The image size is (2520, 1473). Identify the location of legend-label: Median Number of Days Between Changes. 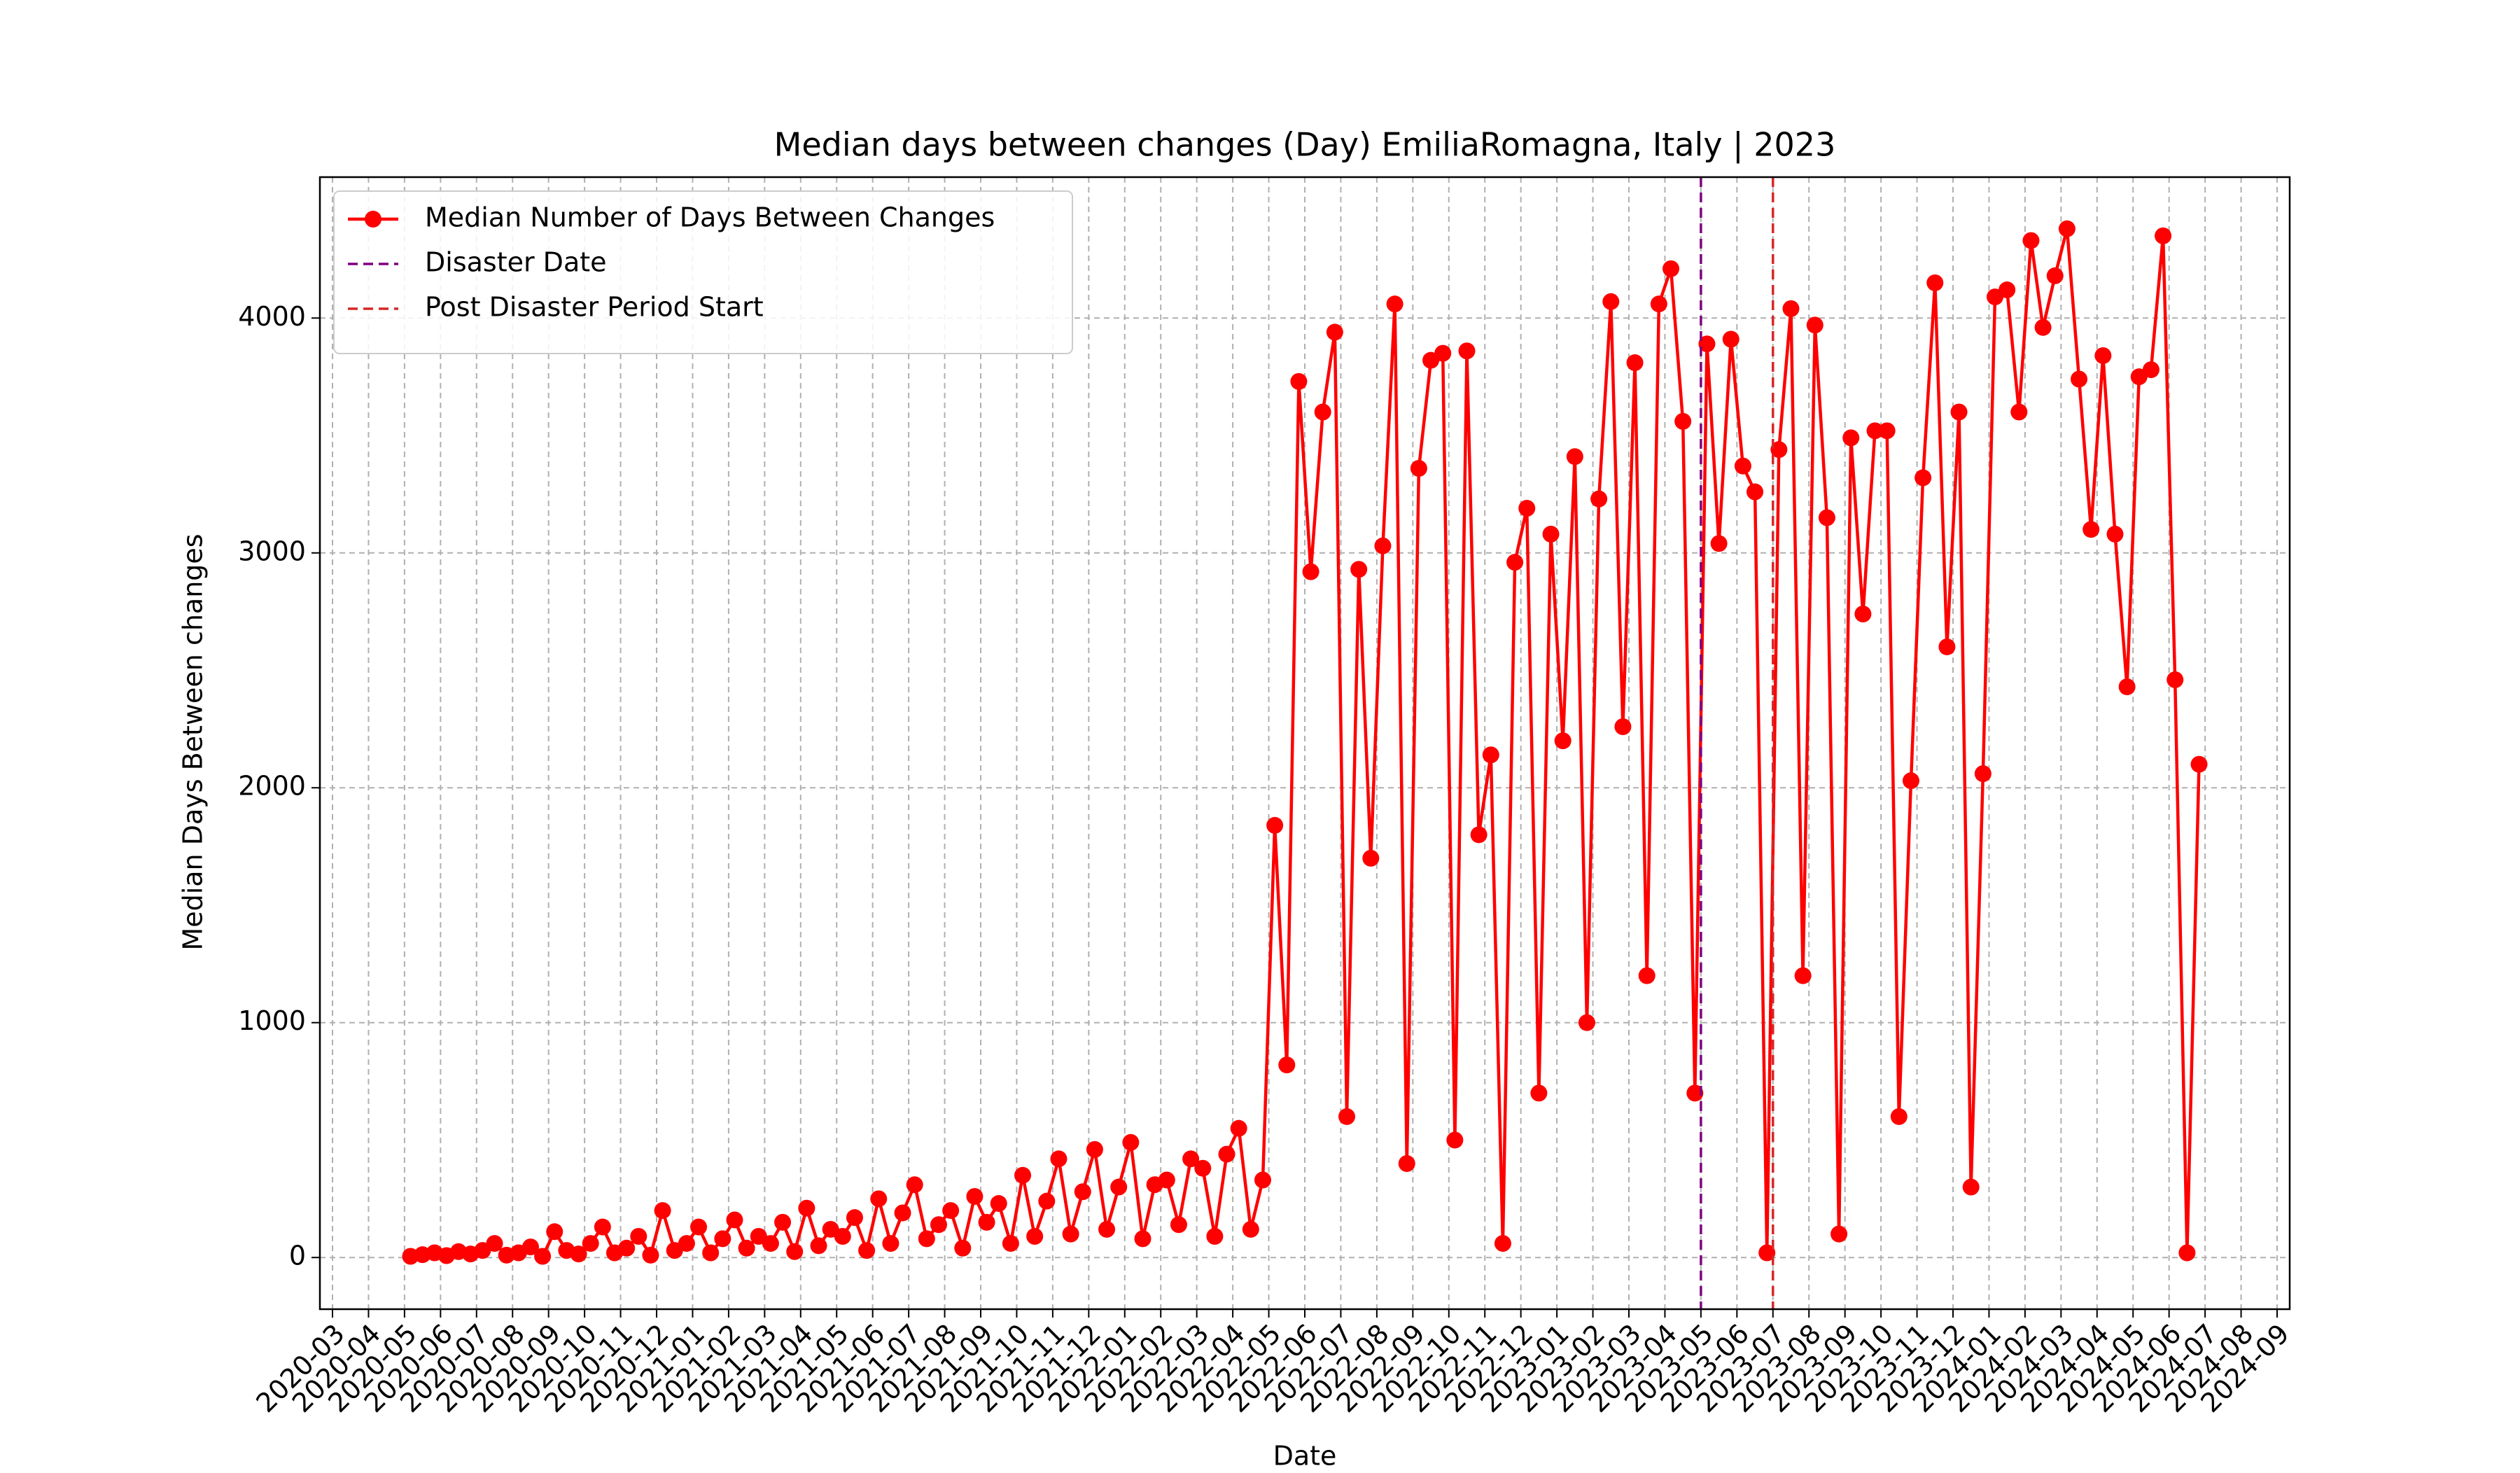
(710, 217).